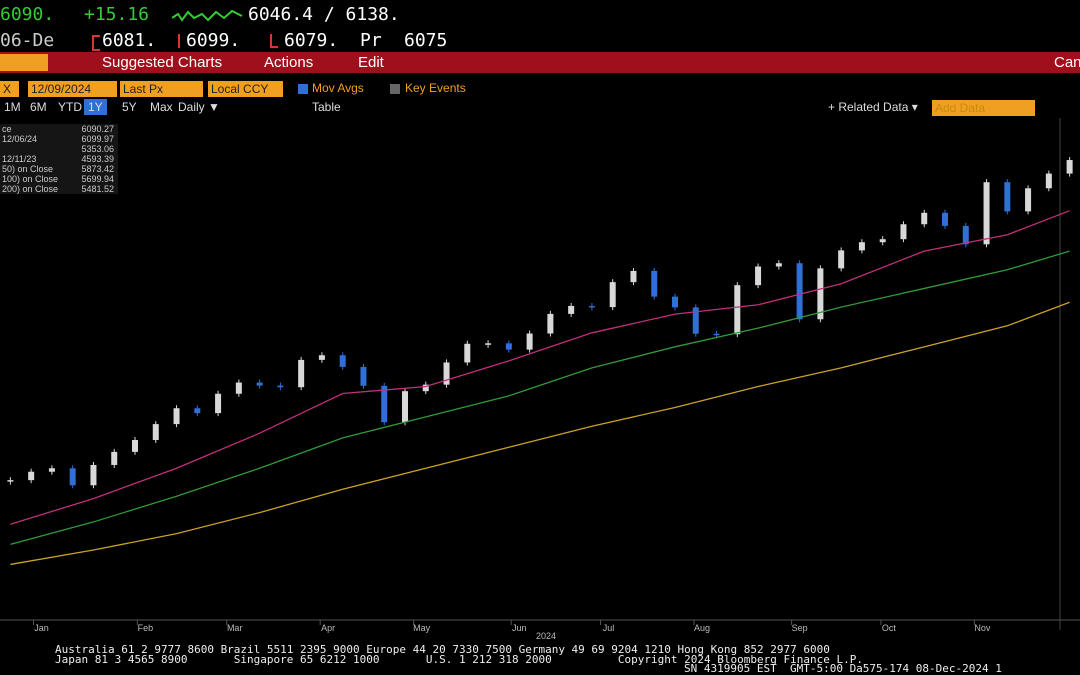  Describe the element at coordinates (435, 88) in the screenshot. I see `key-events: Key Events` at that location.